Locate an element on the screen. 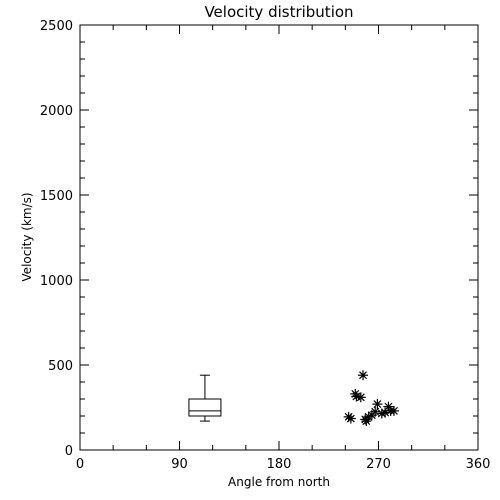 The image size is (500, 500). x-tick-label: 90 is located at coordinates (179, 464).